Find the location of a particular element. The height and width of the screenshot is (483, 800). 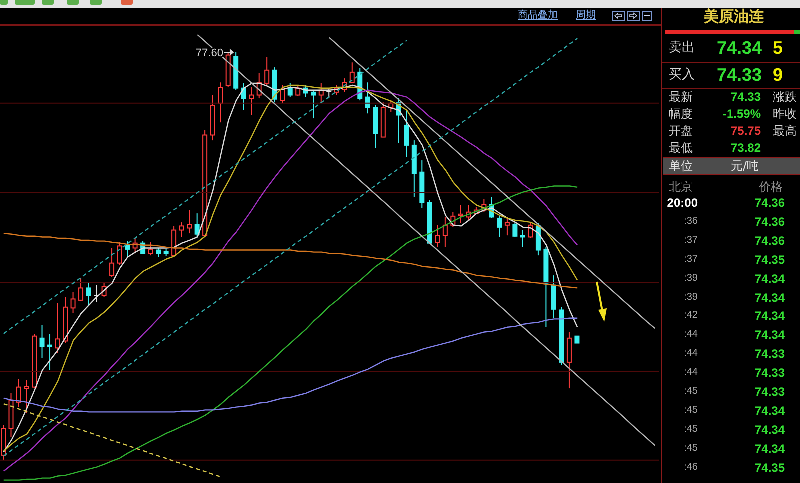

text: 5 is located at coordinates (778, 48).